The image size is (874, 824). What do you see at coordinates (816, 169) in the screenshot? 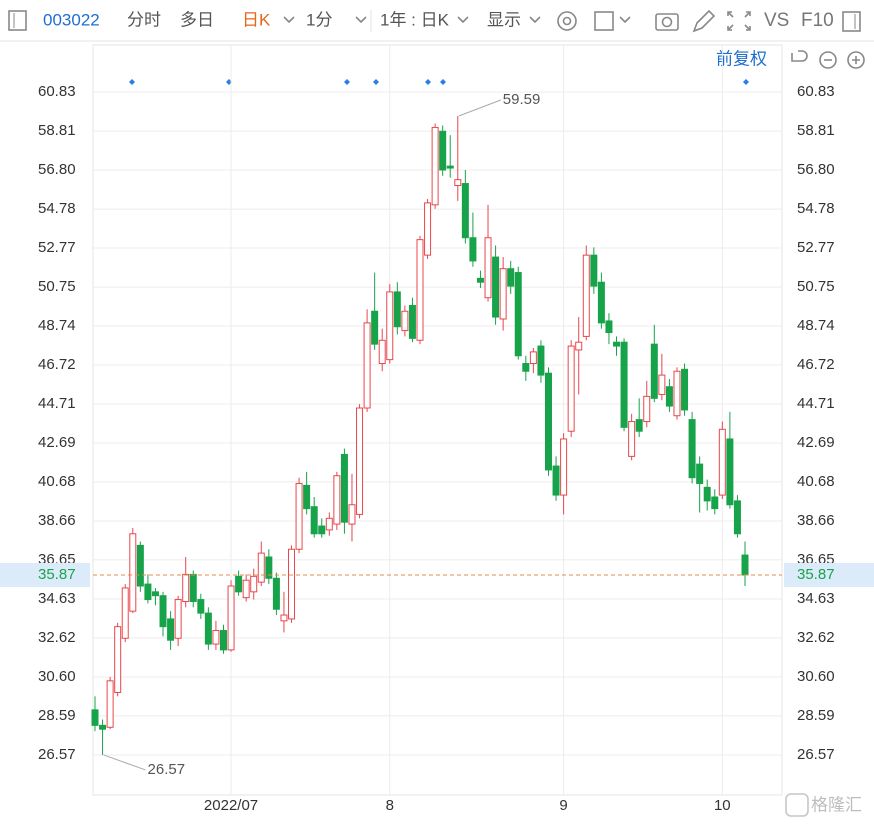
I see `y-tick-label-right: 56.80` at bounding box center [816, 169].